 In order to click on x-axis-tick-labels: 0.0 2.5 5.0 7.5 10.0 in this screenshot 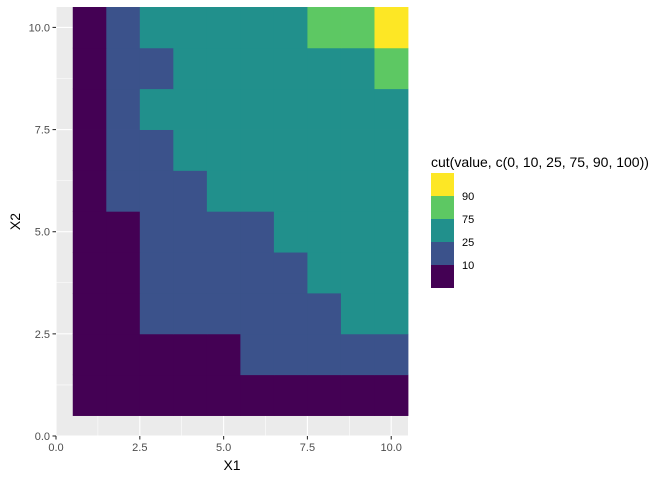, I will do `click(225, 448)`.